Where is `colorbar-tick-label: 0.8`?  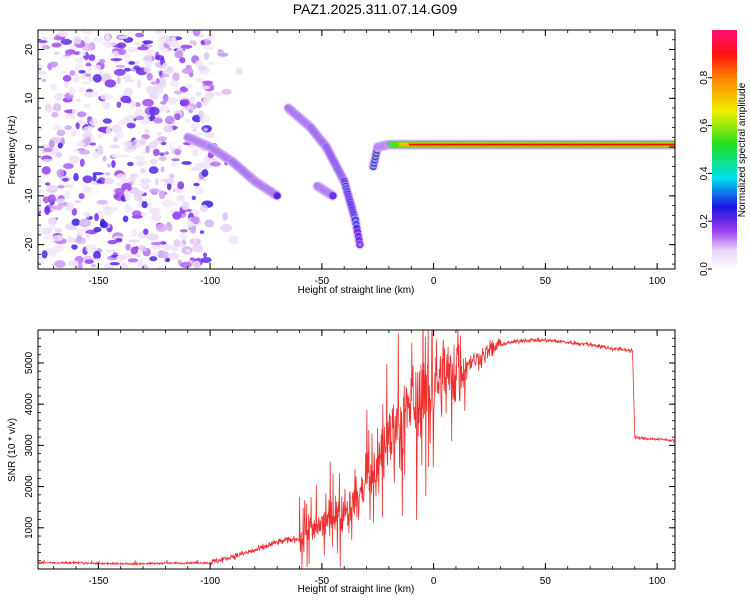 colorbar-tick-label: 0.8 is located at coordinates (704, 77).